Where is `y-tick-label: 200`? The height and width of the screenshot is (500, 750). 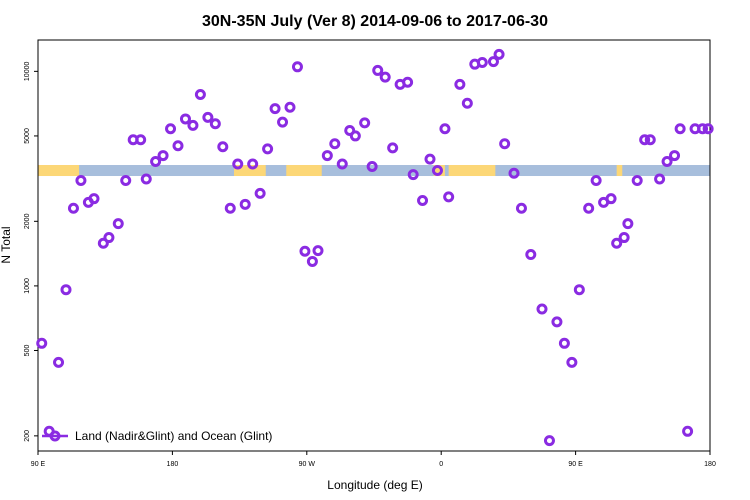 y-tick-label: 200 is located at coordinates (27, 436).